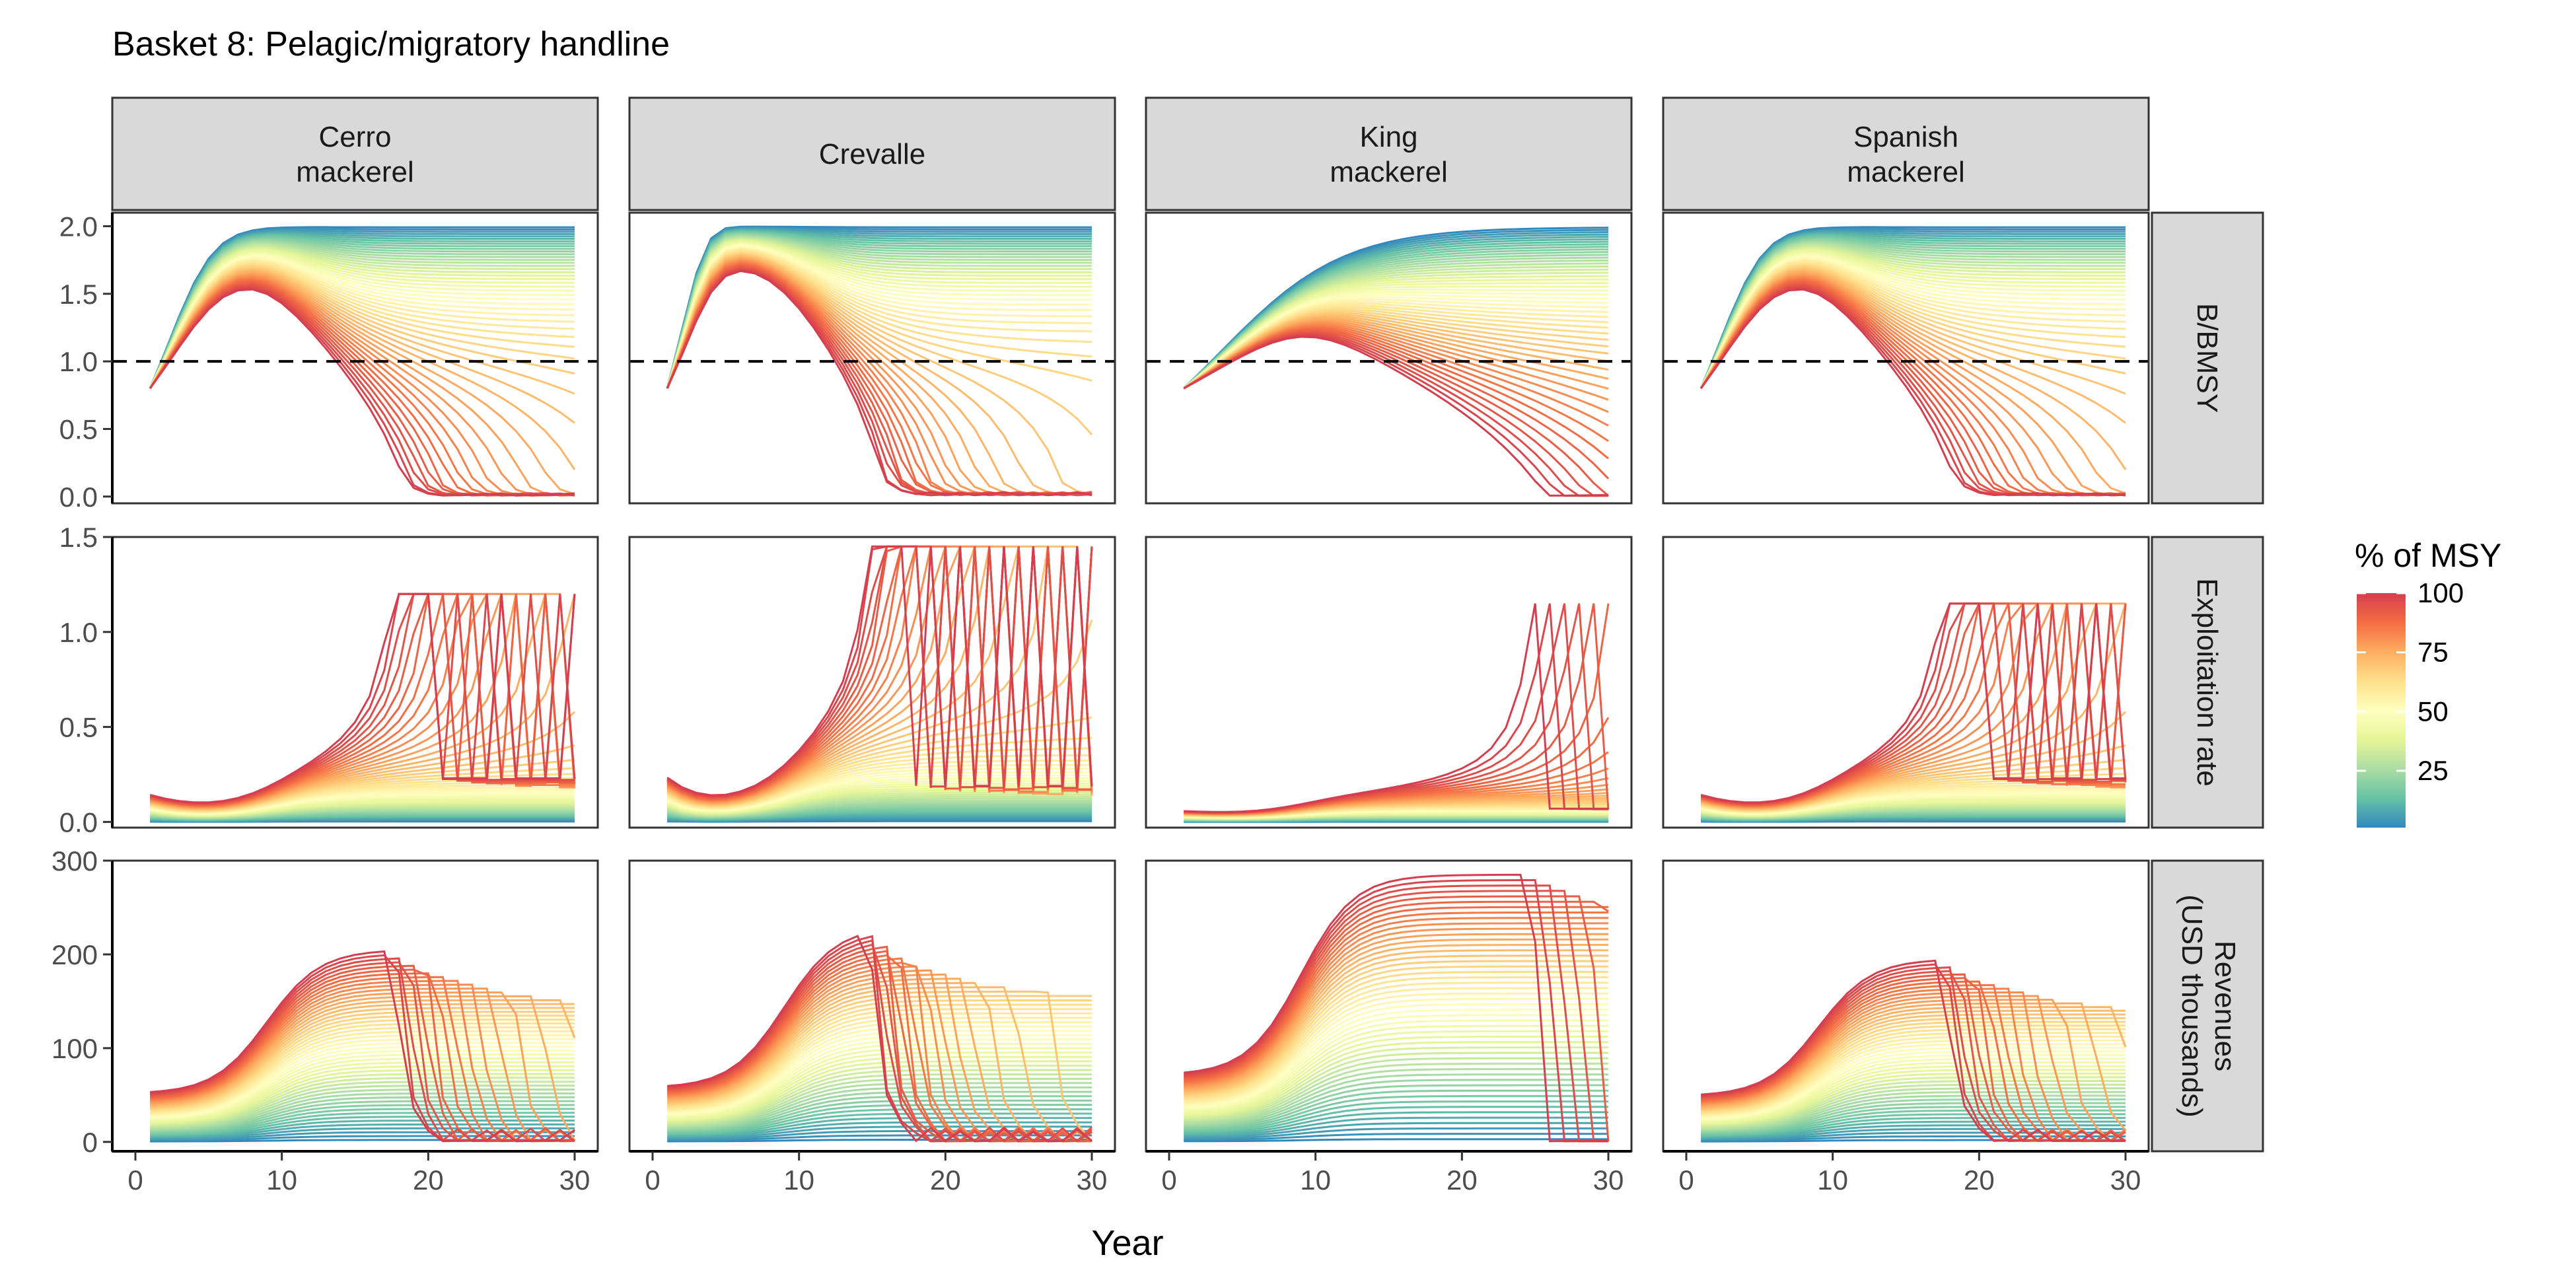 Image resolution: width=2576 pixels, height=1288 pixels. I want to click on column-strip-label: Crevalle, so click(872, 154).